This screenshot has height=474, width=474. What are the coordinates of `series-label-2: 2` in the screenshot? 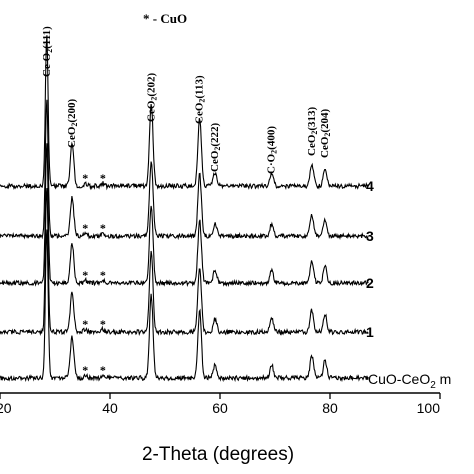 It's located at (370, 283).